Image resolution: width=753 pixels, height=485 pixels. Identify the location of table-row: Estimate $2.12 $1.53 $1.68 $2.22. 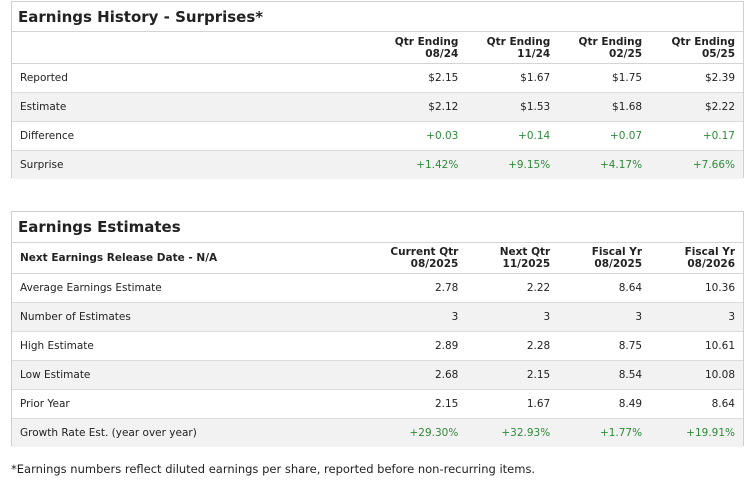
(377, 107).